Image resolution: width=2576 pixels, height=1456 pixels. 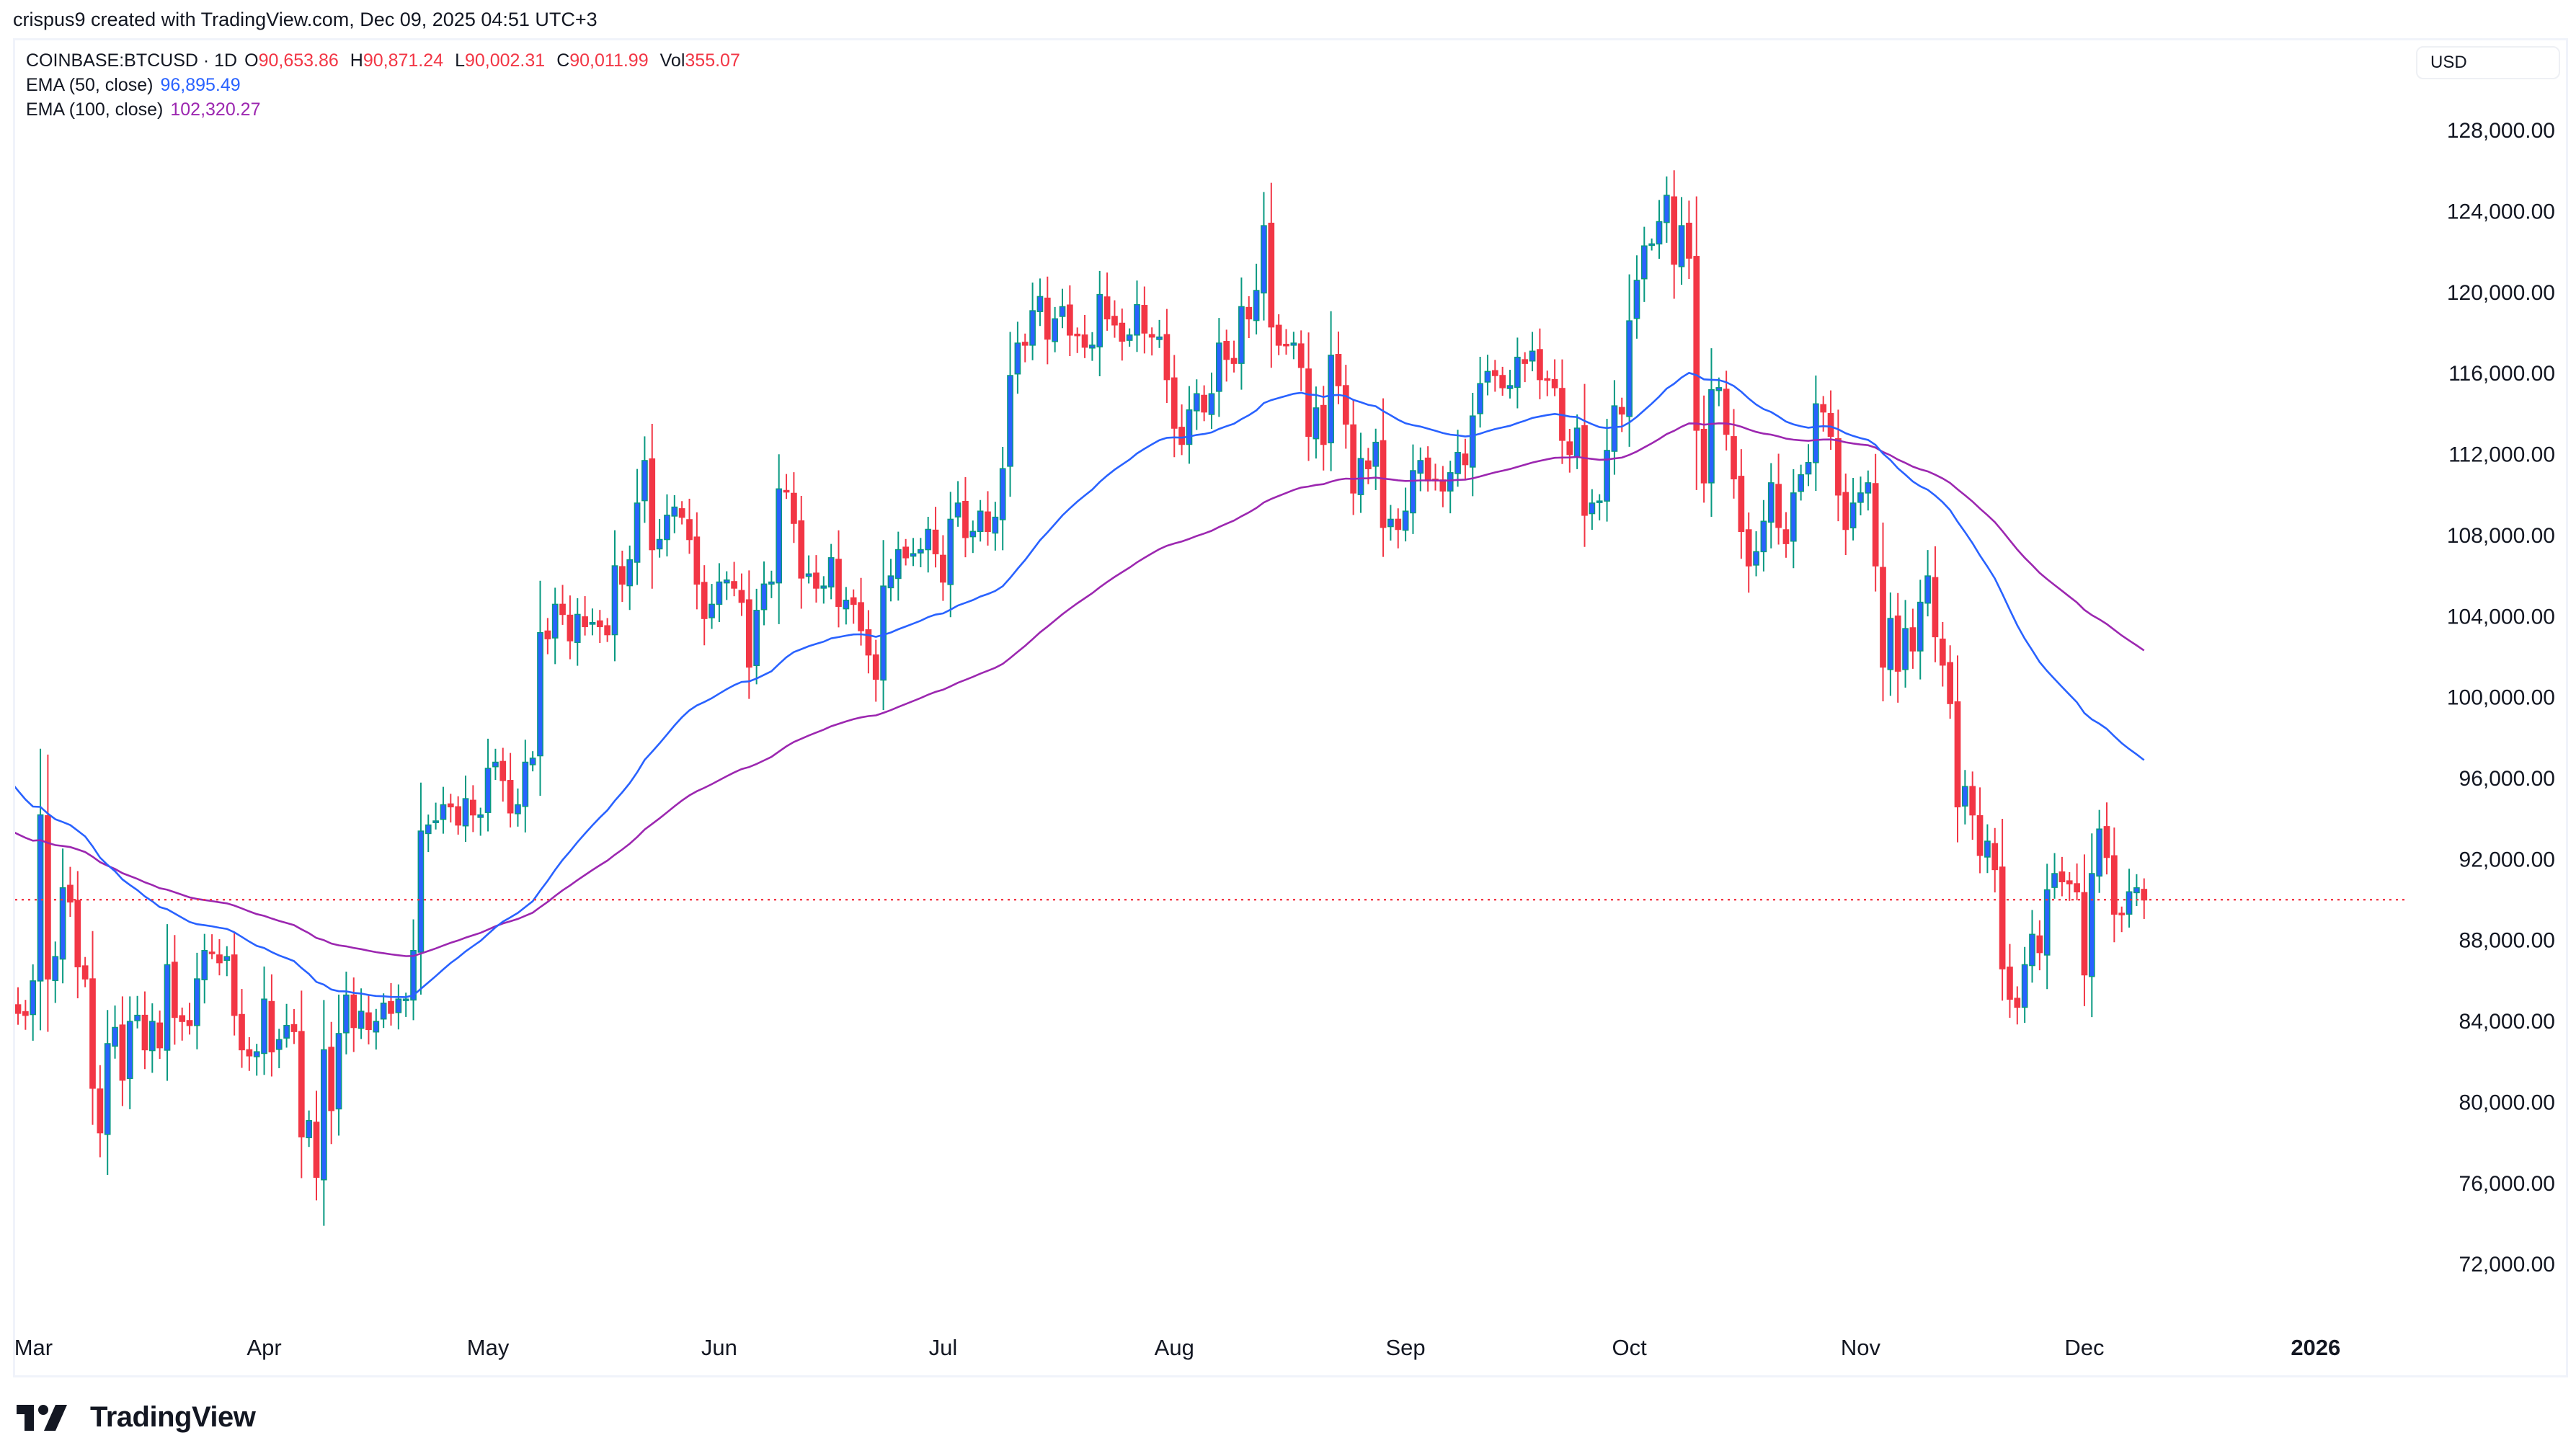 What do you see at coordinates (2507, 1022) in the screenshot?
I see `price-tick-label: 84,000.00` at bounding box center [2507, 1022].